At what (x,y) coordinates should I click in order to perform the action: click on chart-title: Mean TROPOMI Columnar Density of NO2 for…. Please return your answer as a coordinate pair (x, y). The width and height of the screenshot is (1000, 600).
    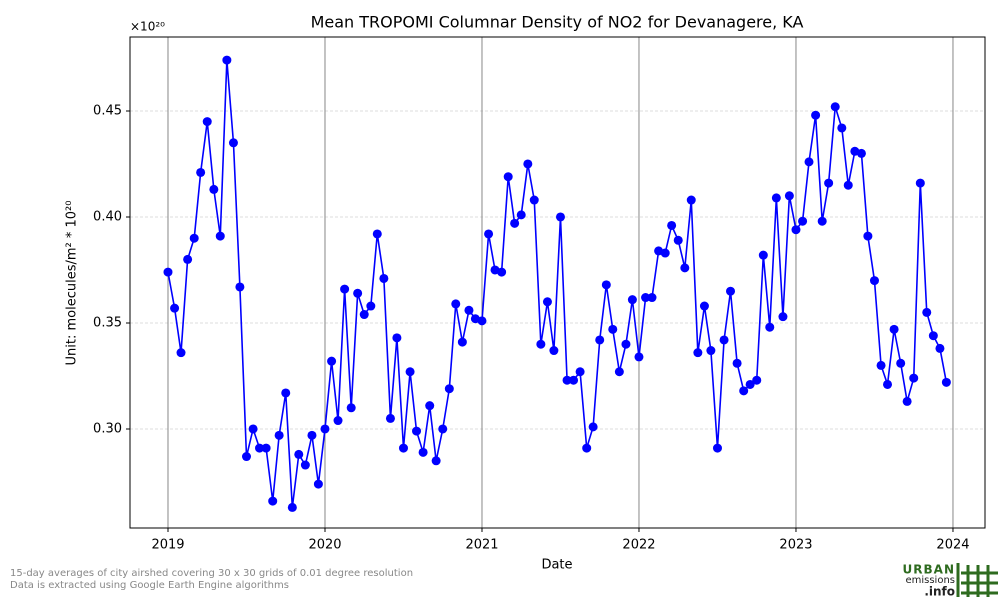
    Looking at the image, I should click on (557, 22).